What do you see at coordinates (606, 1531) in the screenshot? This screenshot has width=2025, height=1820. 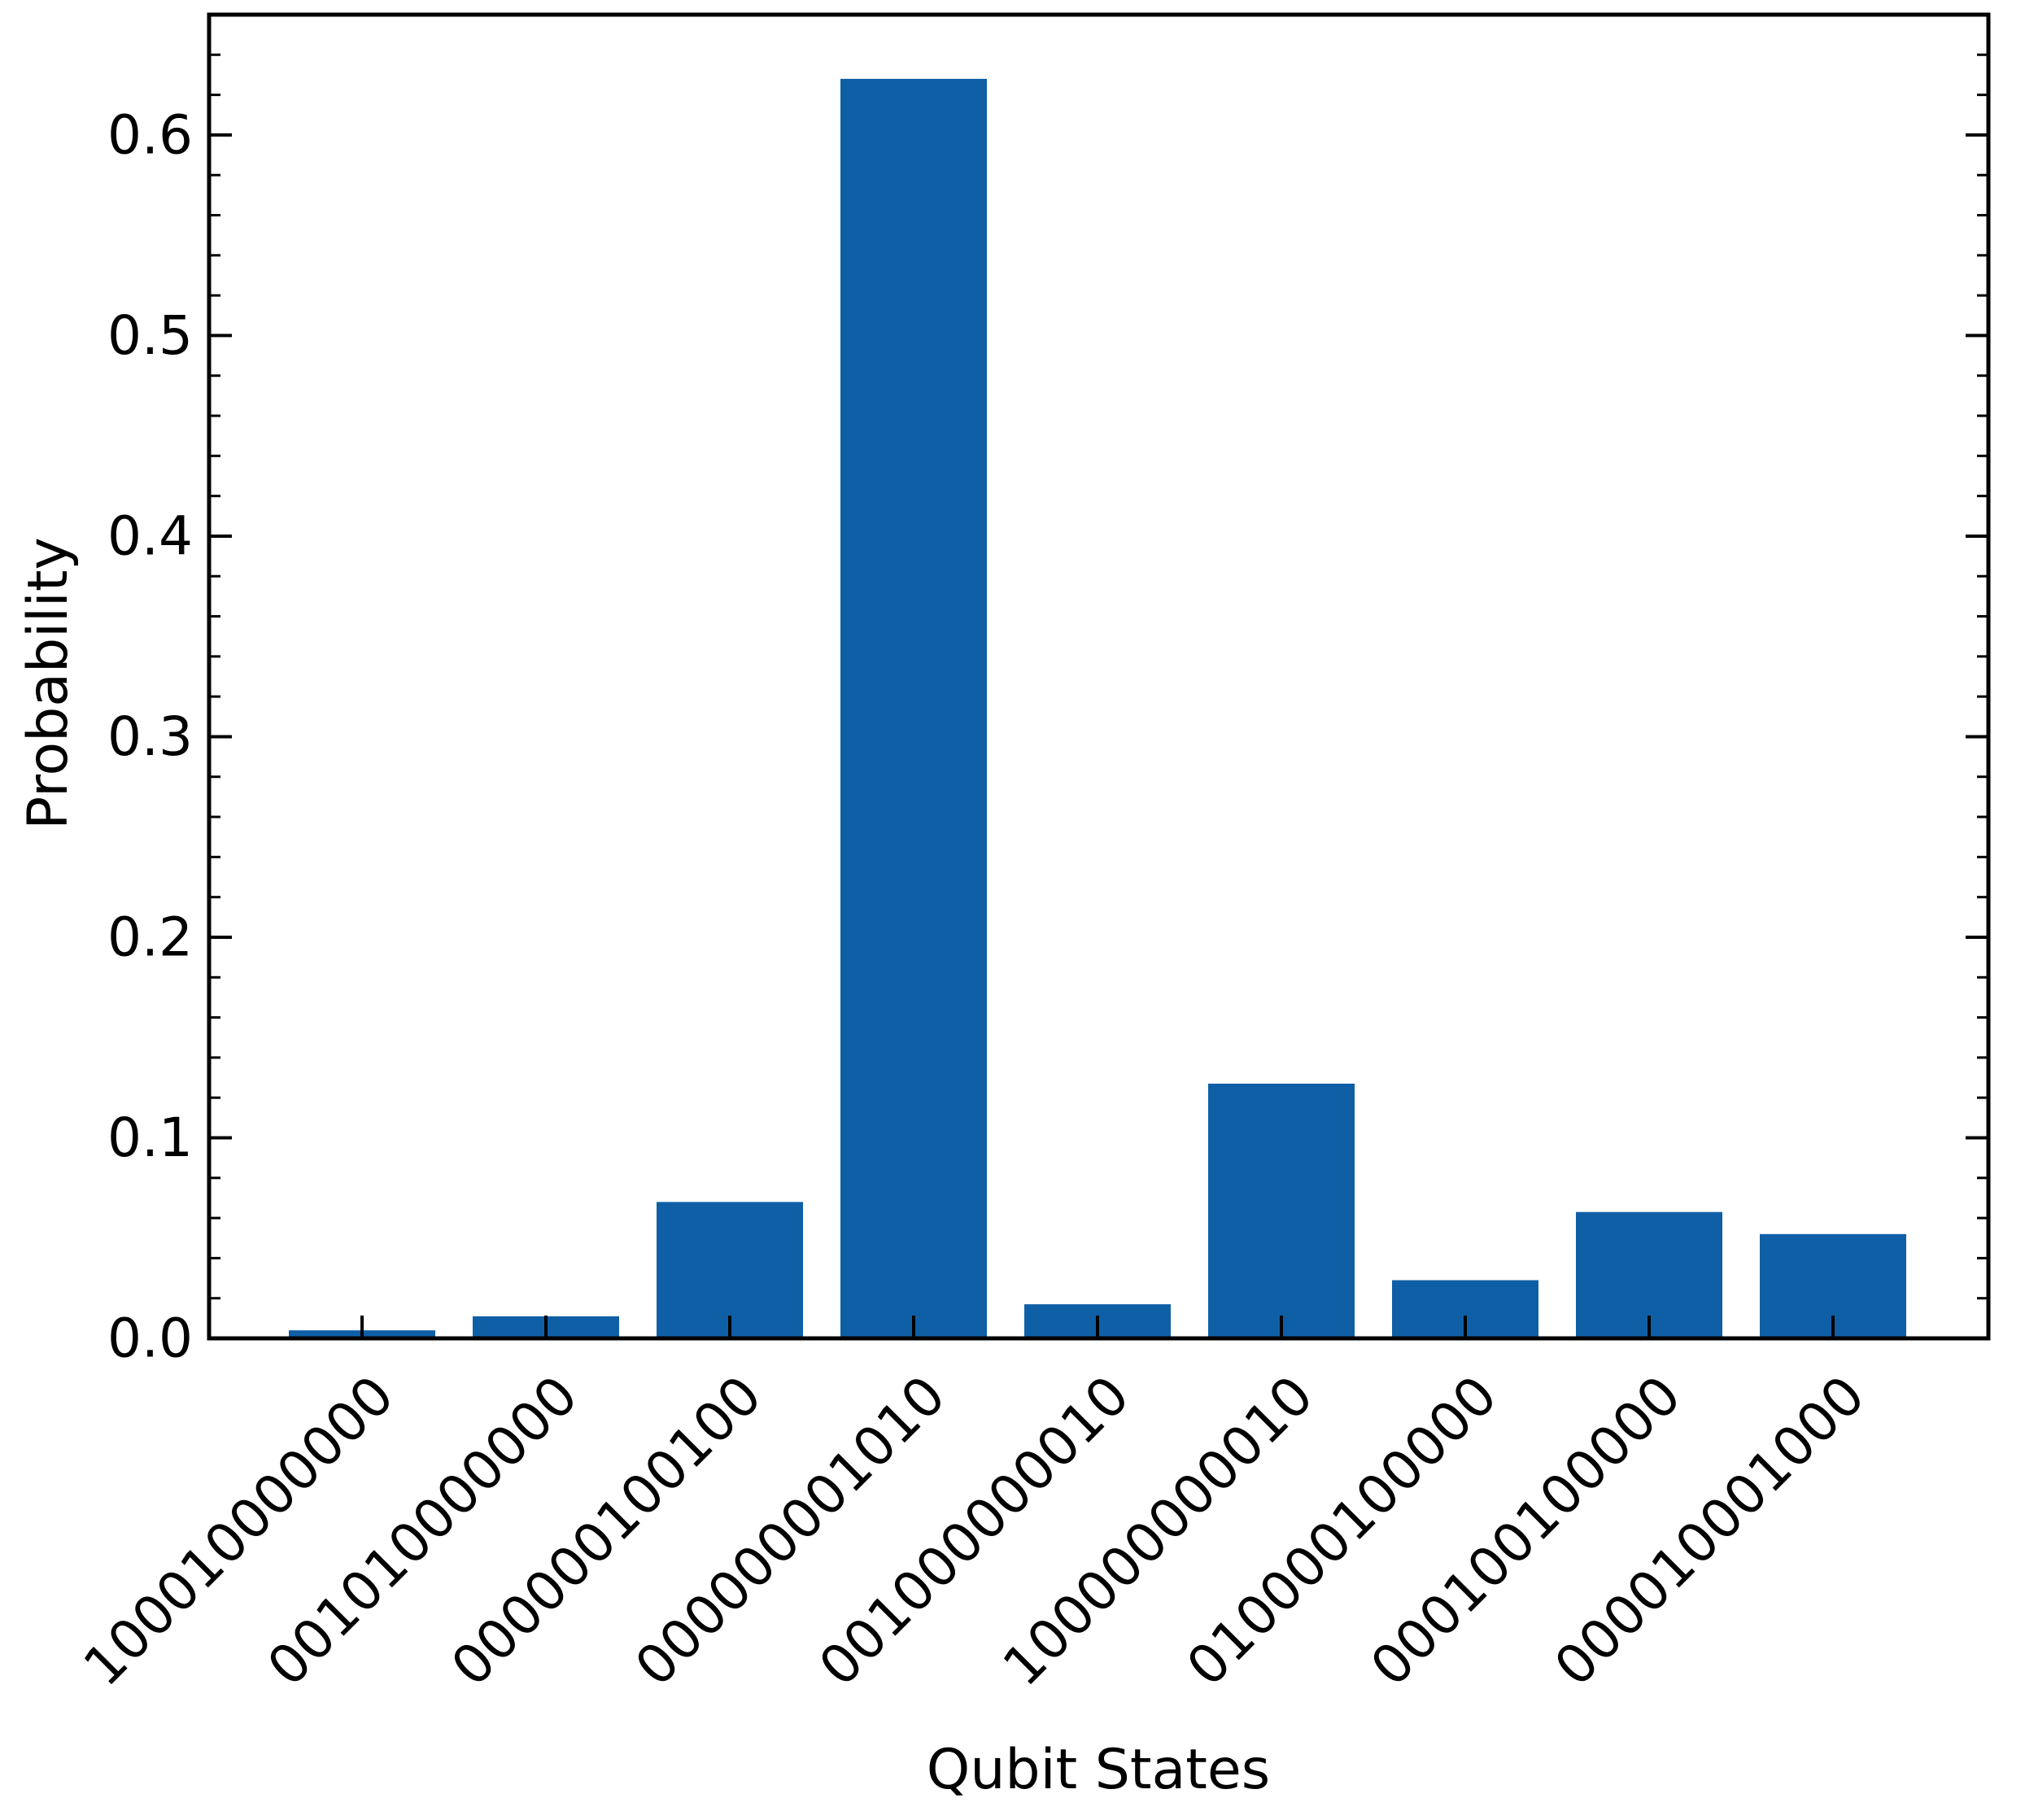 I see `x-tick-label: 000000100100` at bounding box center [606, 1531].